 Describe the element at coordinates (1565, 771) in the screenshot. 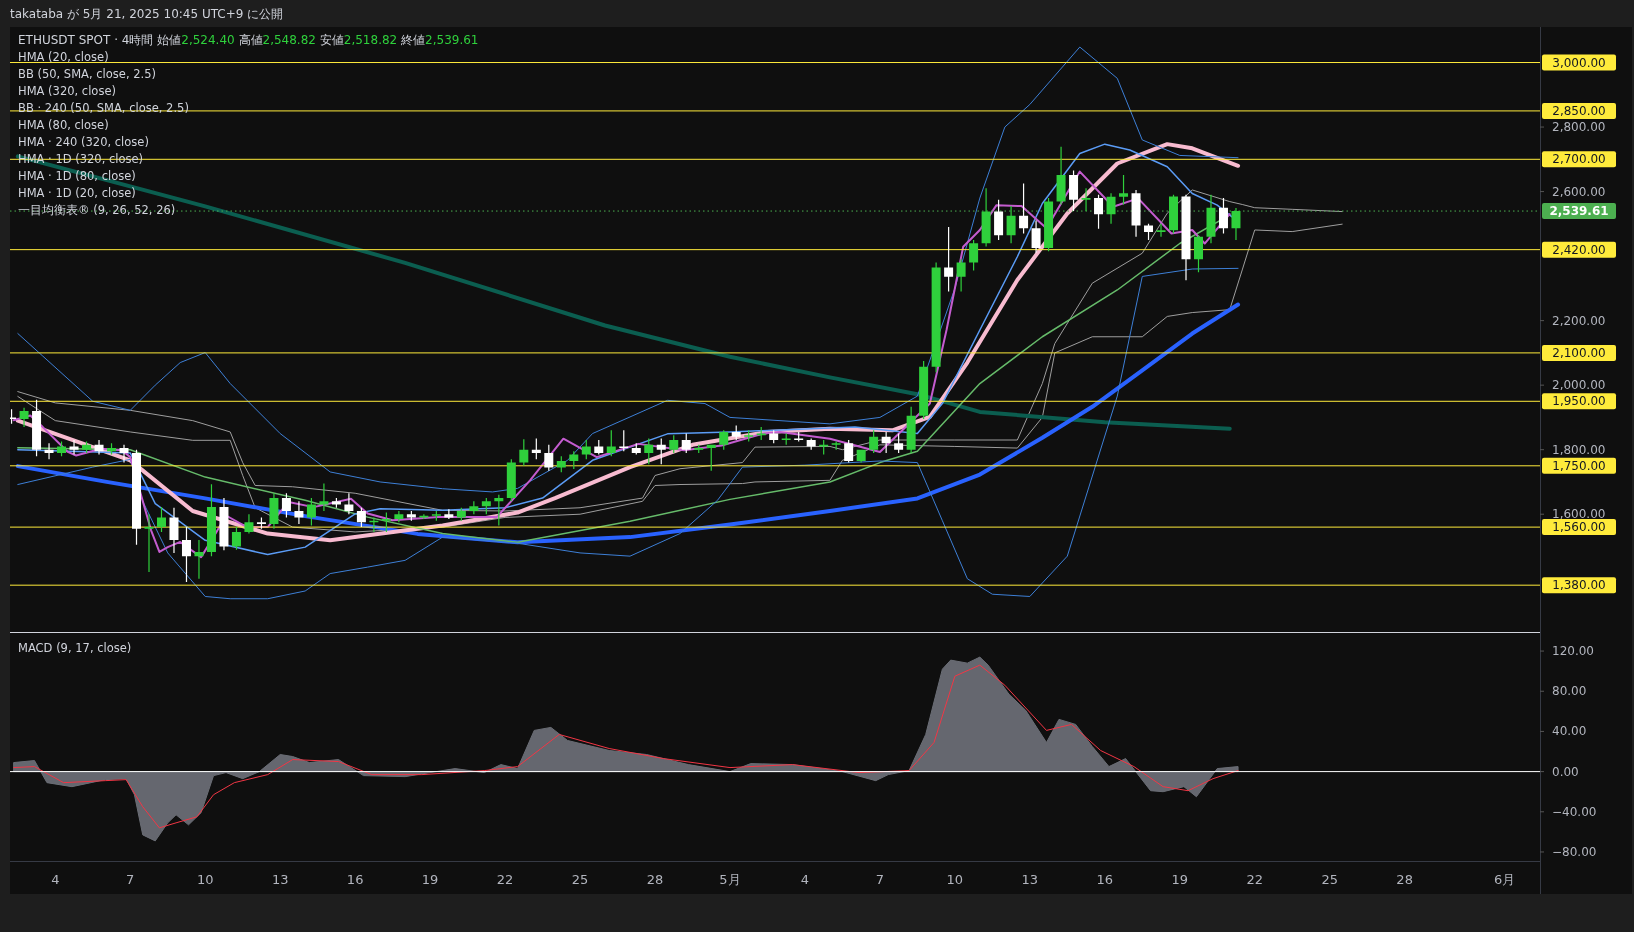

I see `y-tick-label: 0.00` at that location.